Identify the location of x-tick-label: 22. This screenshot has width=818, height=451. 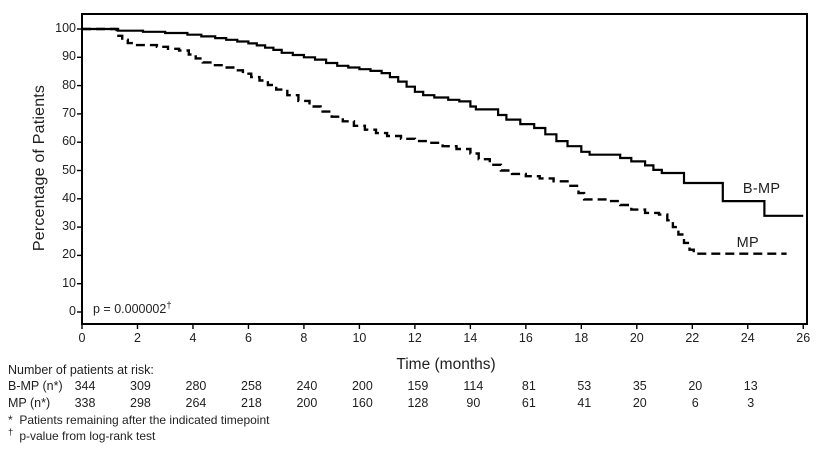
(692, 338).